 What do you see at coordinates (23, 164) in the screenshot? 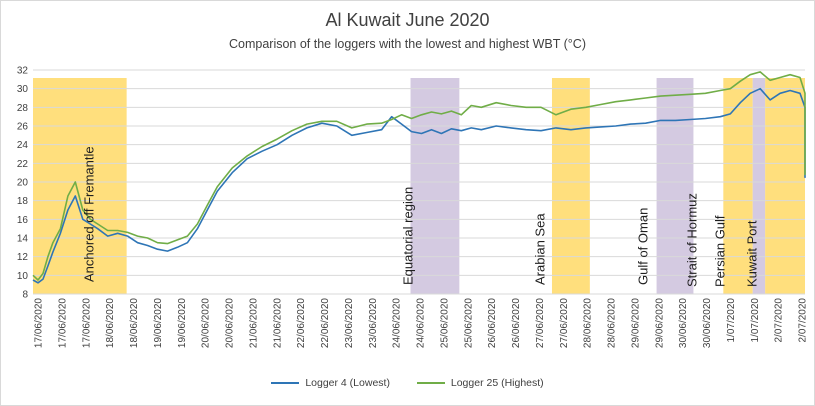
I see `y-tick-label-7: 22` at bounding box center [23, 164].